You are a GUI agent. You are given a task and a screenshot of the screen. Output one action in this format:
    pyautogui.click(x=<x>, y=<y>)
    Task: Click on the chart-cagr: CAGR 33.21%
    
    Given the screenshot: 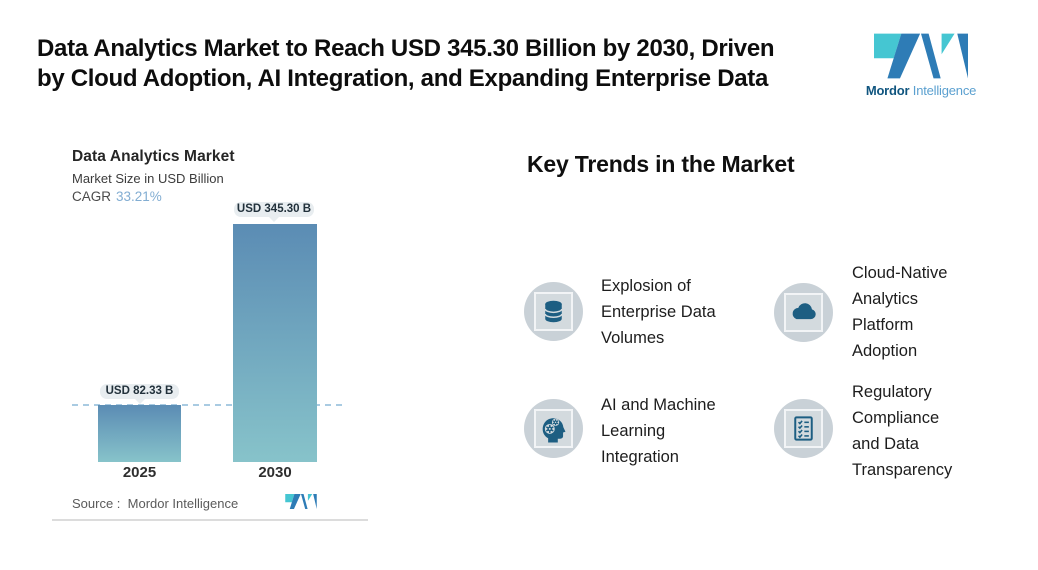 What is the action you would take?
    pyautogui.click(x=117, y=196)
    